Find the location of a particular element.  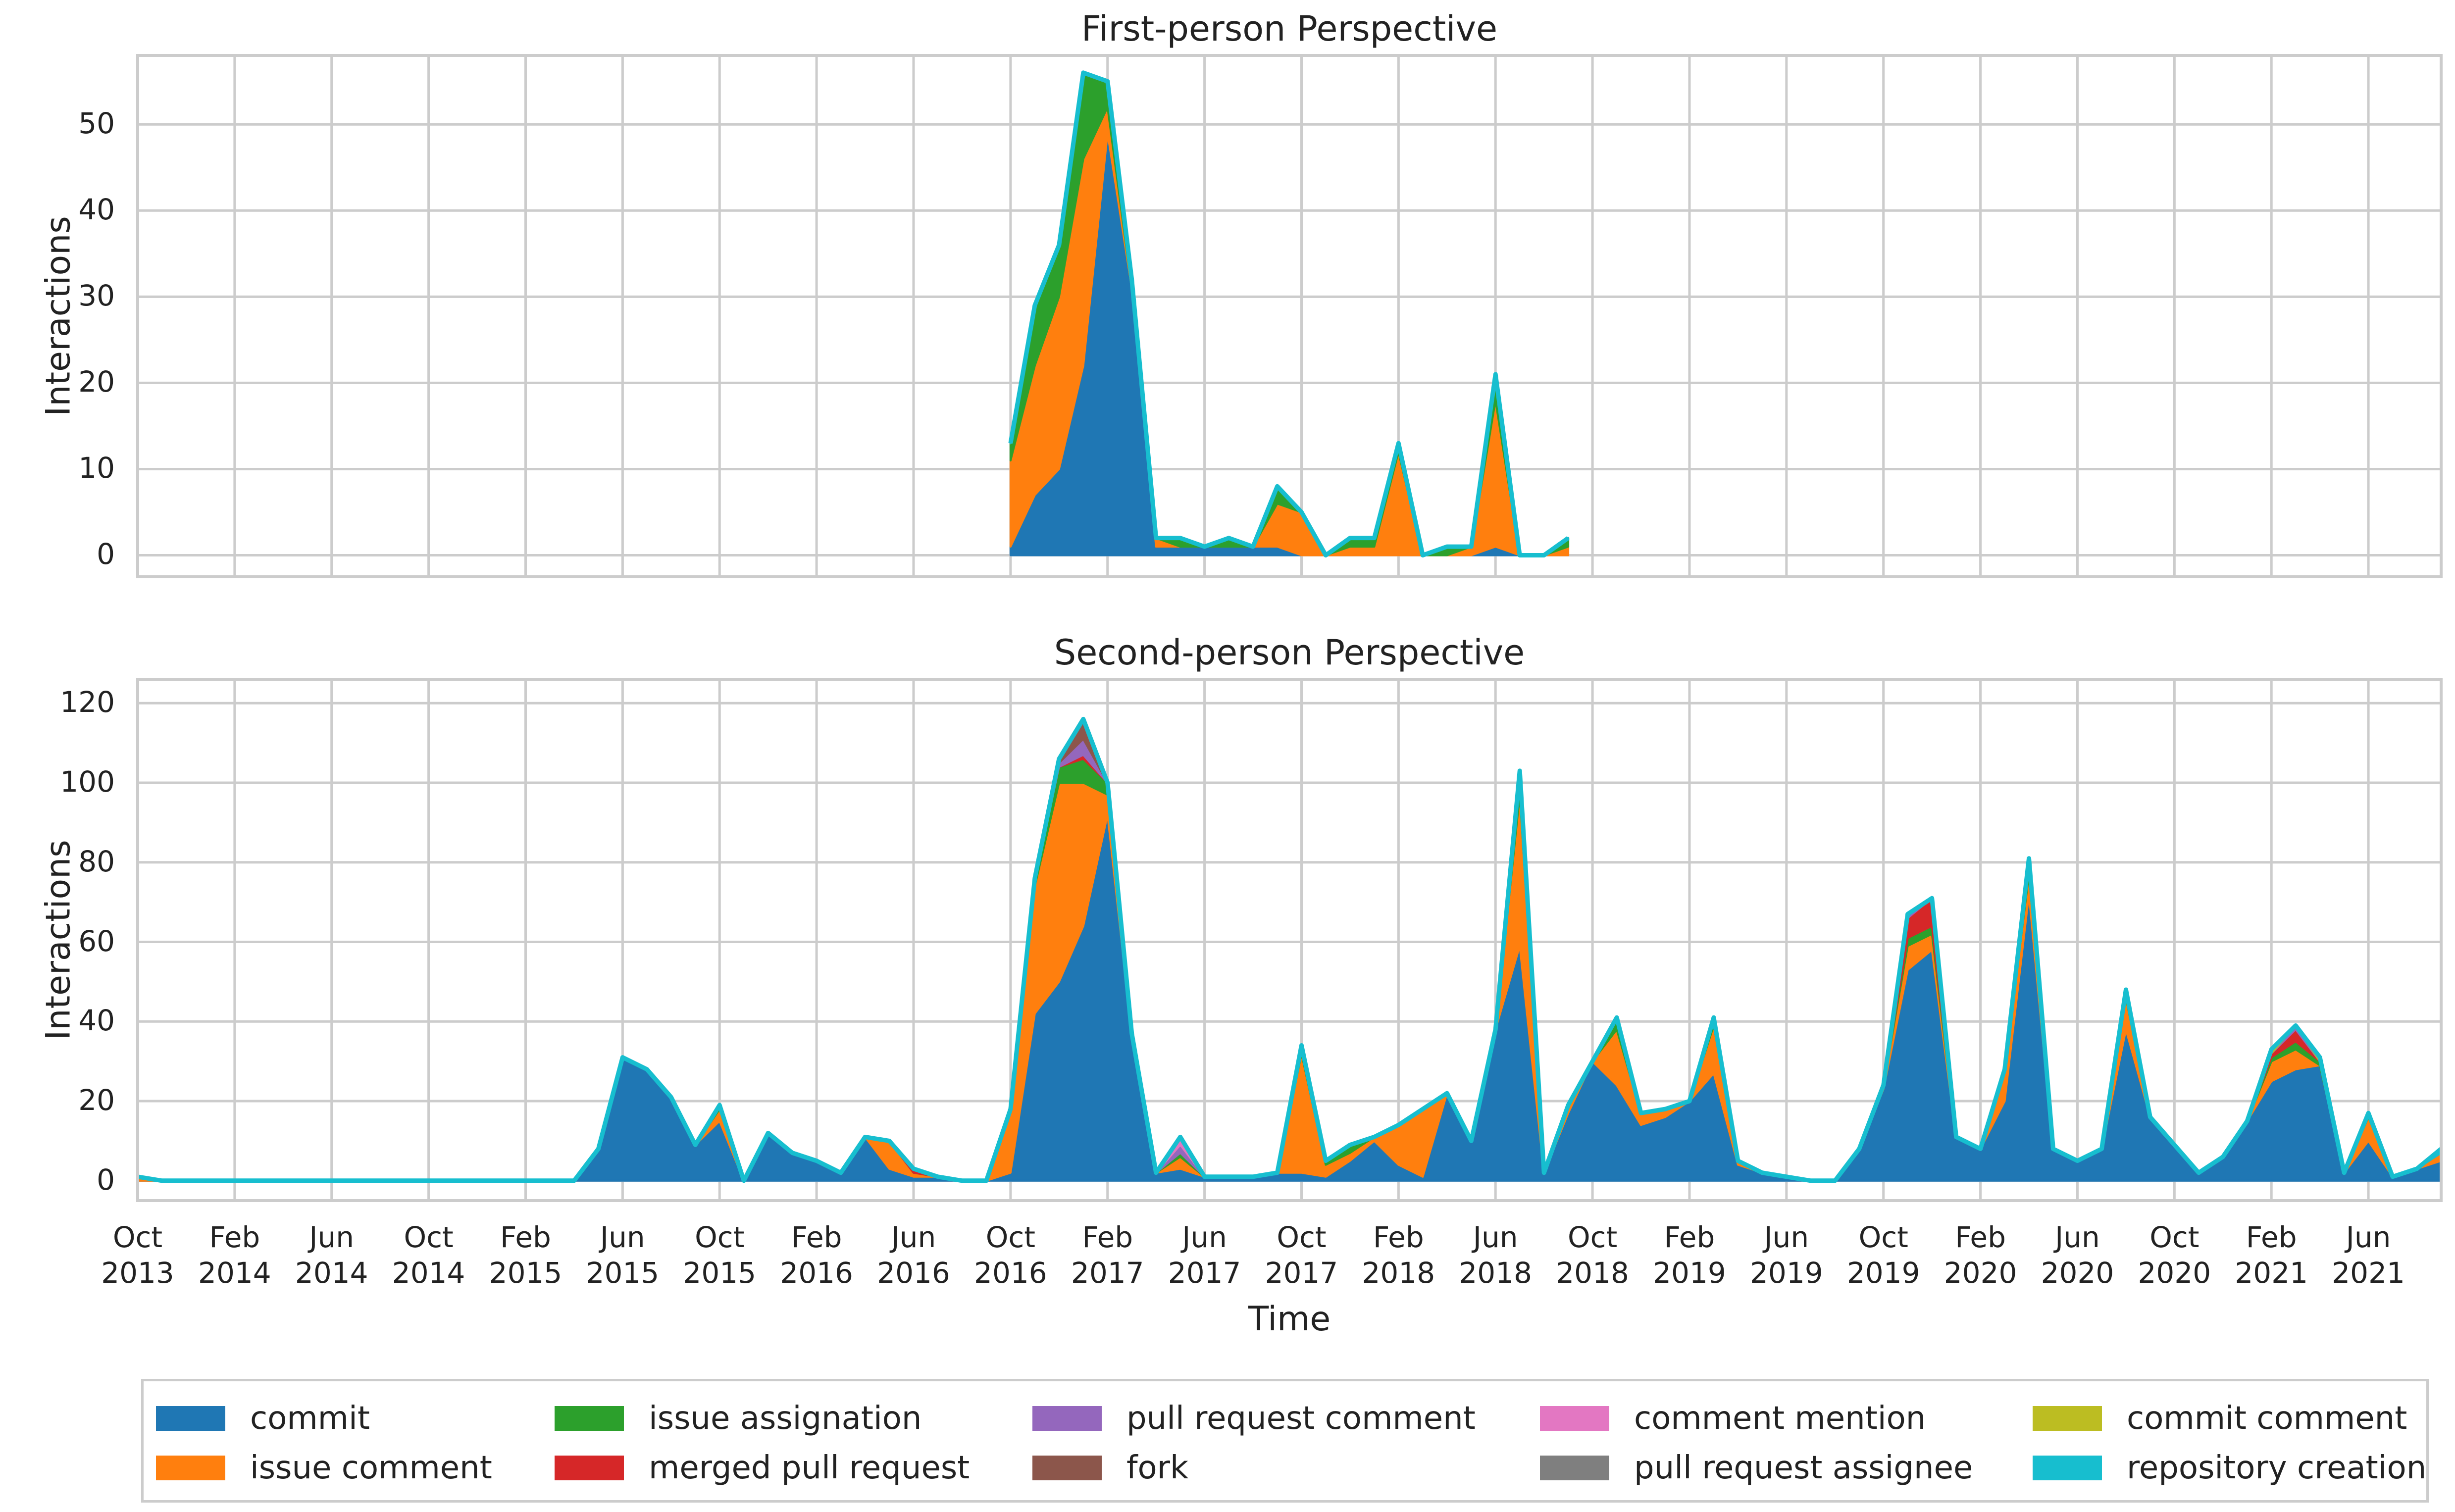

legend-item: issue assignation is located at coordinates (738, 1418).